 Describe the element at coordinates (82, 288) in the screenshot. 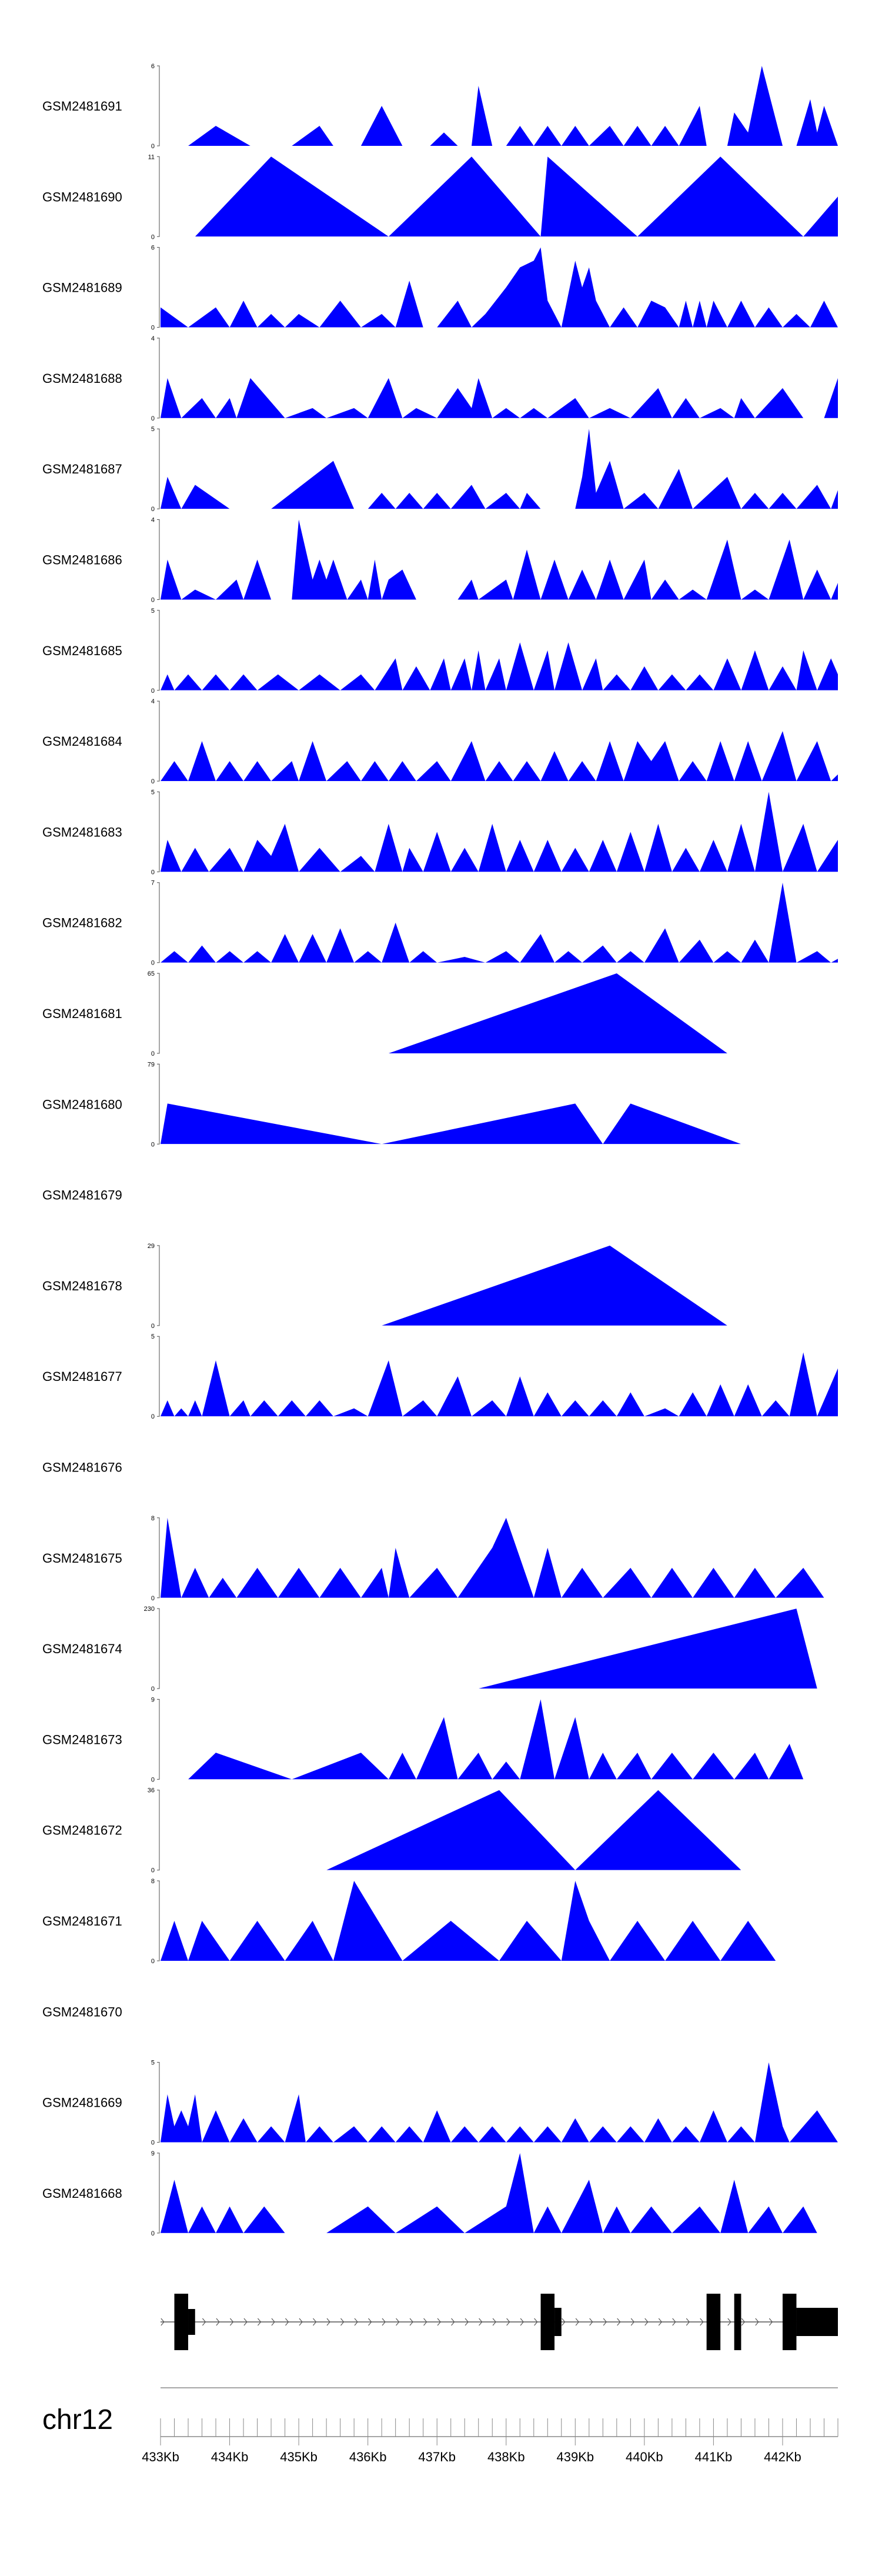

I see `track-label: GSM2481689` at that location.